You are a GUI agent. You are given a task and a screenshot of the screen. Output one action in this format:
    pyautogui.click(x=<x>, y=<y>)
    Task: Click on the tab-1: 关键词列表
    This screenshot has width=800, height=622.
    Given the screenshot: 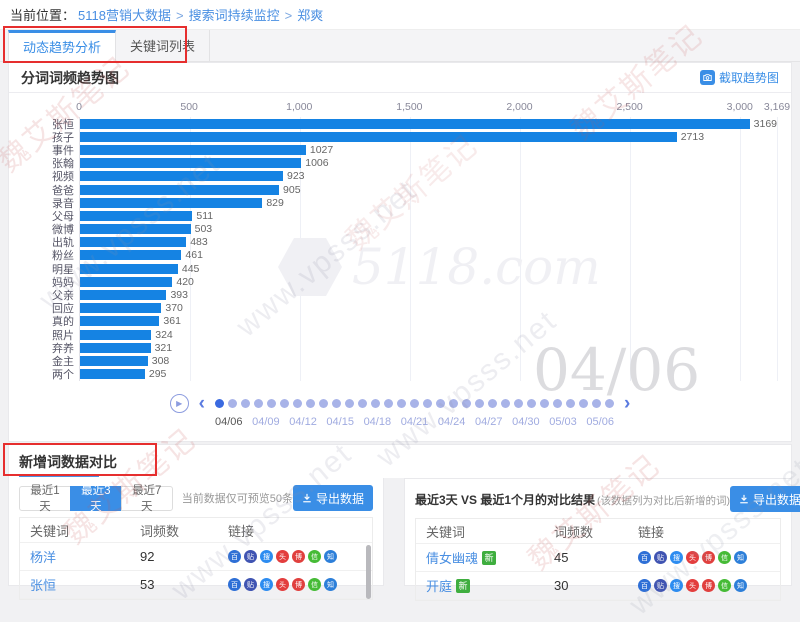 What is the action you would take?
    pyautogui.click(x=163, y=45)
    